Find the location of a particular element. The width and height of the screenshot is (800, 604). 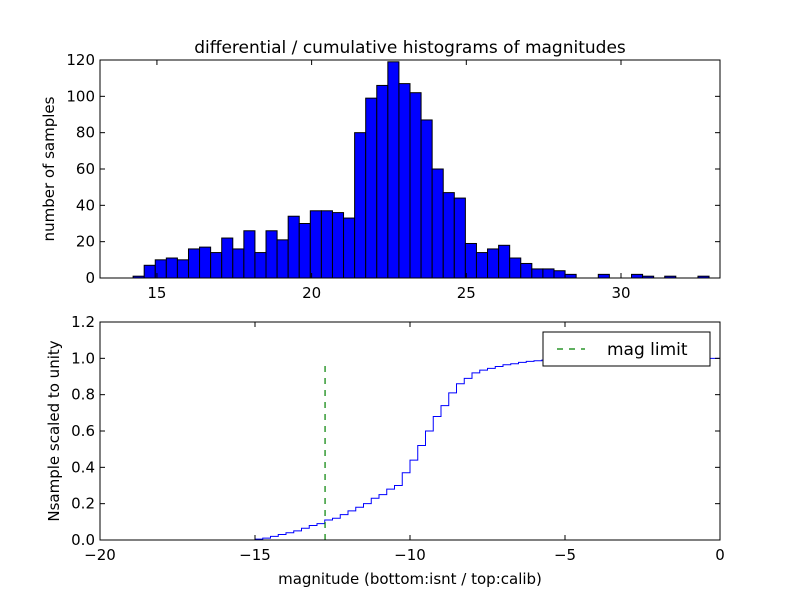

top-xtick-label: 25 is located at coordinates (466, 293).